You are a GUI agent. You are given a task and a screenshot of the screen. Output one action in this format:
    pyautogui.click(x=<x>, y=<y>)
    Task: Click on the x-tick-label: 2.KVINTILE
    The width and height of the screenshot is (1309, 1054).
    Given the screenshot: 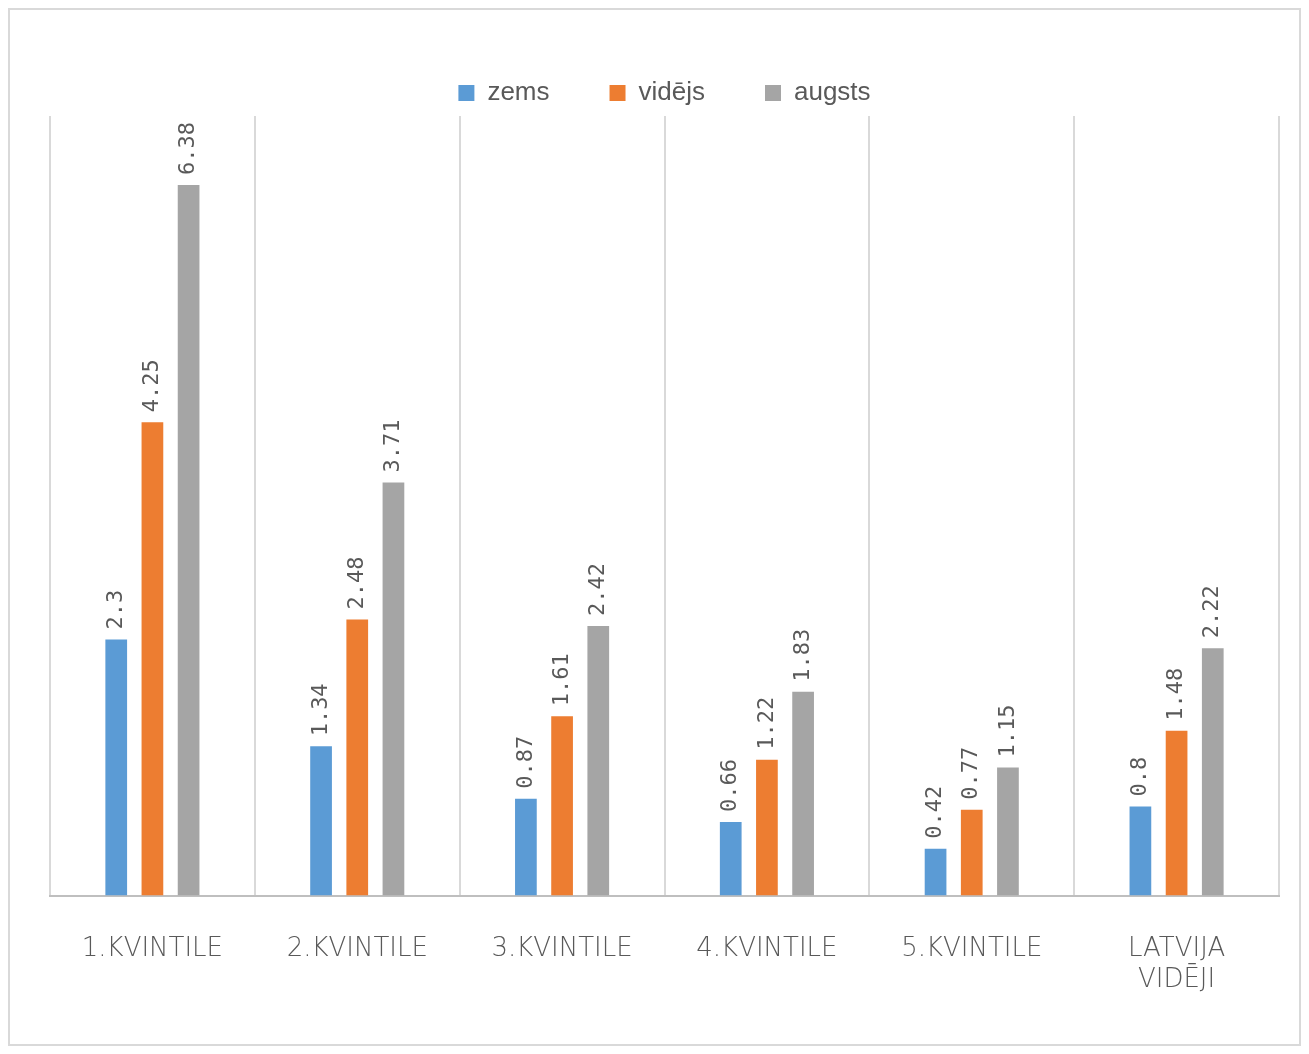 What is the action you would take?
    pyautogui.click(x=357, y=946)
    